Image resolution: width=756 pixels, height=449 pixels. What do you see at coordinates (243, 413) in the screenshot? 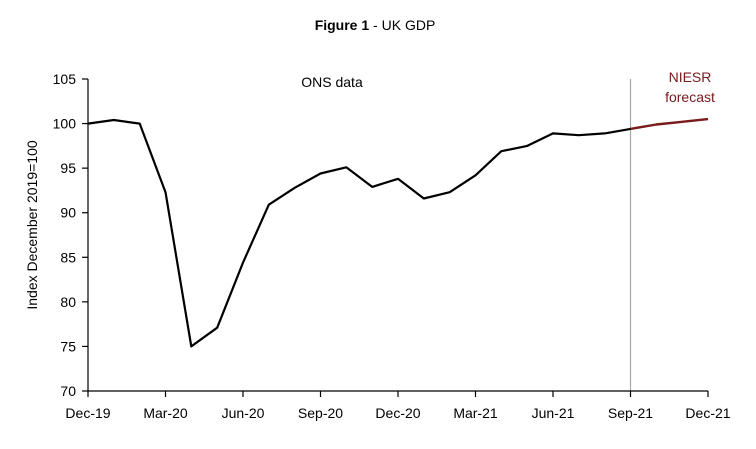
I see `x-tick-label: Jun-20` at bounding box center [243, 413].